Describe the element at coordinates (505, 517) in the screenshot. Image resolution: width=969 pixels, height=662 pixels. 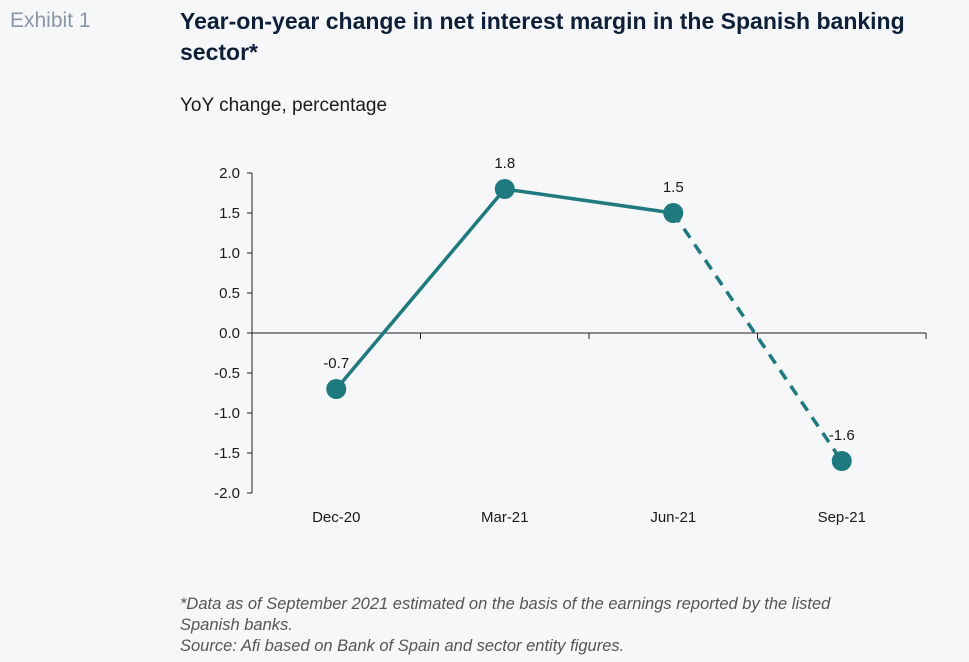
I see `x-tick-label: Mar-21` at that location.